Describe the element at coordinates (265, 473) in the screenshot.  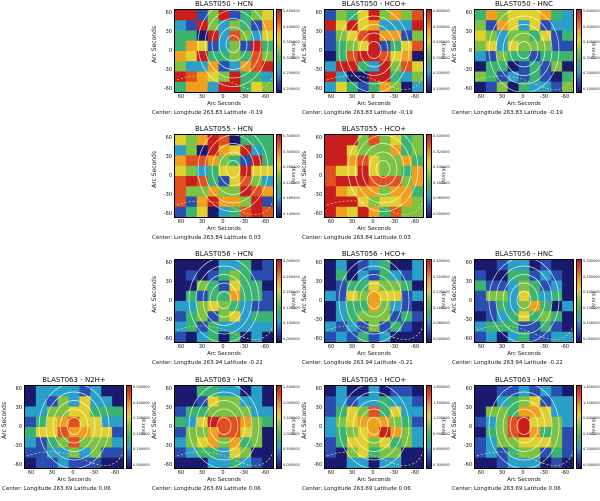
I see `x-tick-label: -60` at that location.